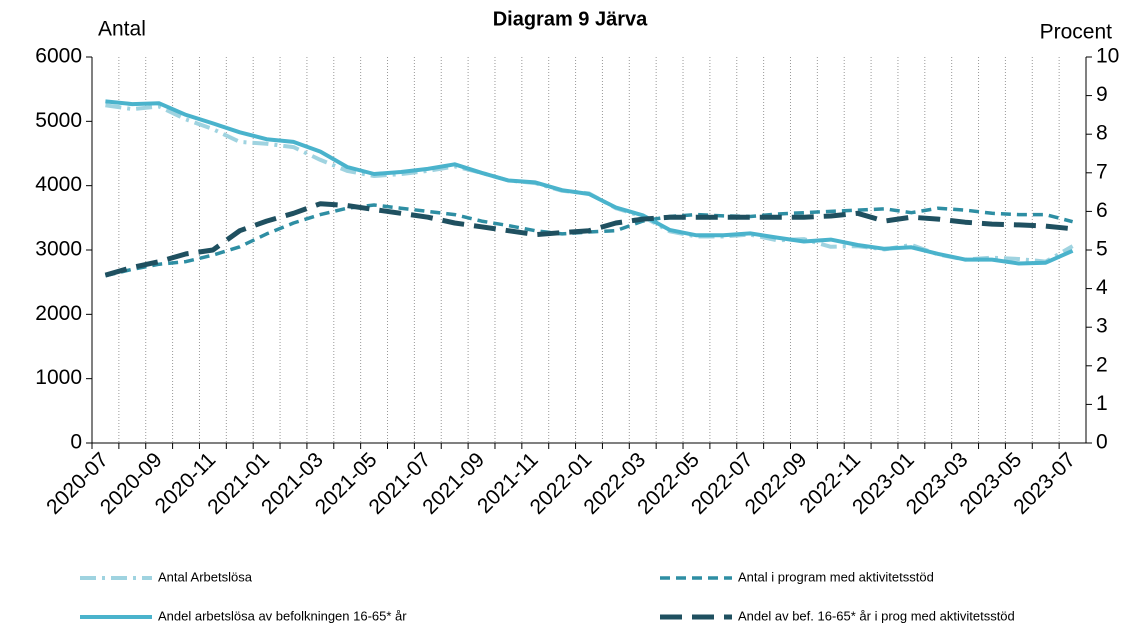  What do you see at coordinates (1102, 133) in the screenshot?
I see `y2-tick-label: 8` at bounding box center [1102, 133].